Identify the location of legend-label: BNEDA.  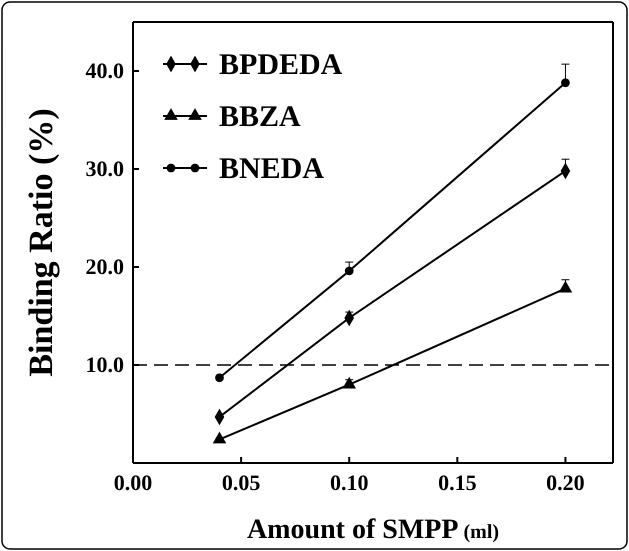
(271, 168).